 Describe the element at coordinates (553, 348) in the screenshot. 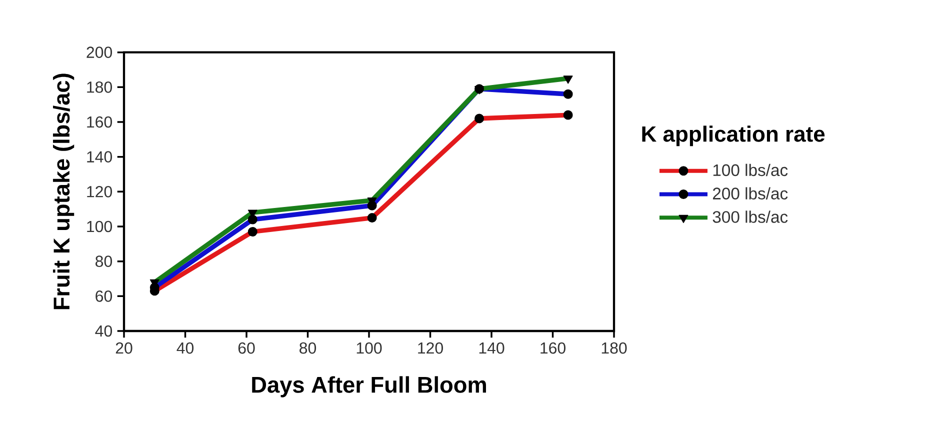

I see `x-tick-label: 160` at that location.